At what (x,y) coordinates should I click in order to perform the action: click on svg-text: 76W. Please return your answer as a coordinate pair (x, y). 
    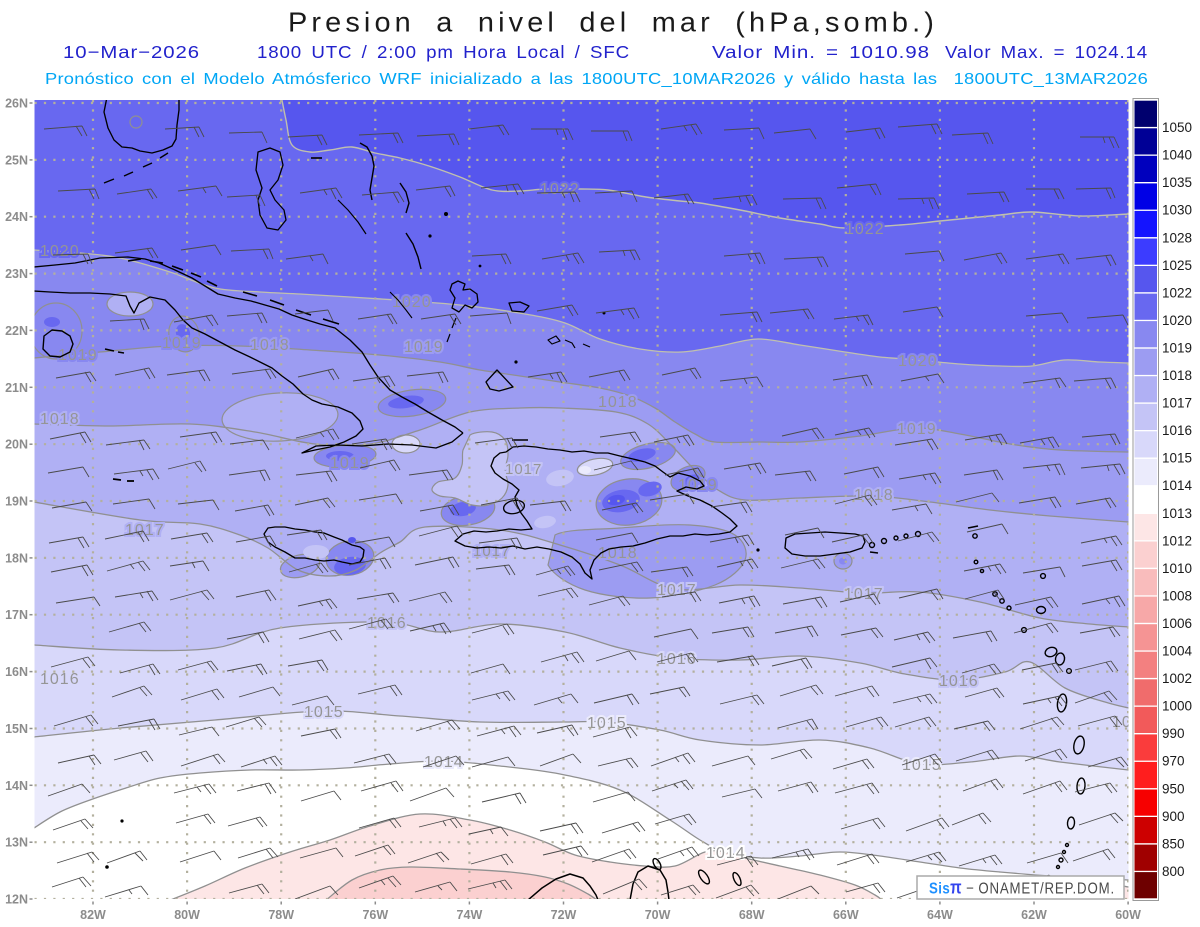
    Looking at the image, I should click on (375, 915).